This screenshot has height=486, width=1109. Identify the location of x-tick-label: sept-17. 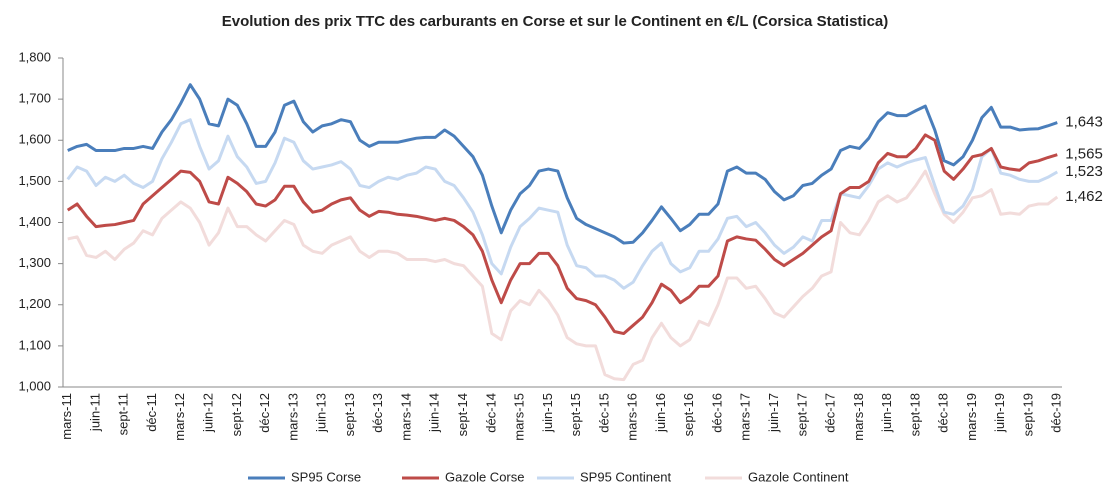
(801, 414).